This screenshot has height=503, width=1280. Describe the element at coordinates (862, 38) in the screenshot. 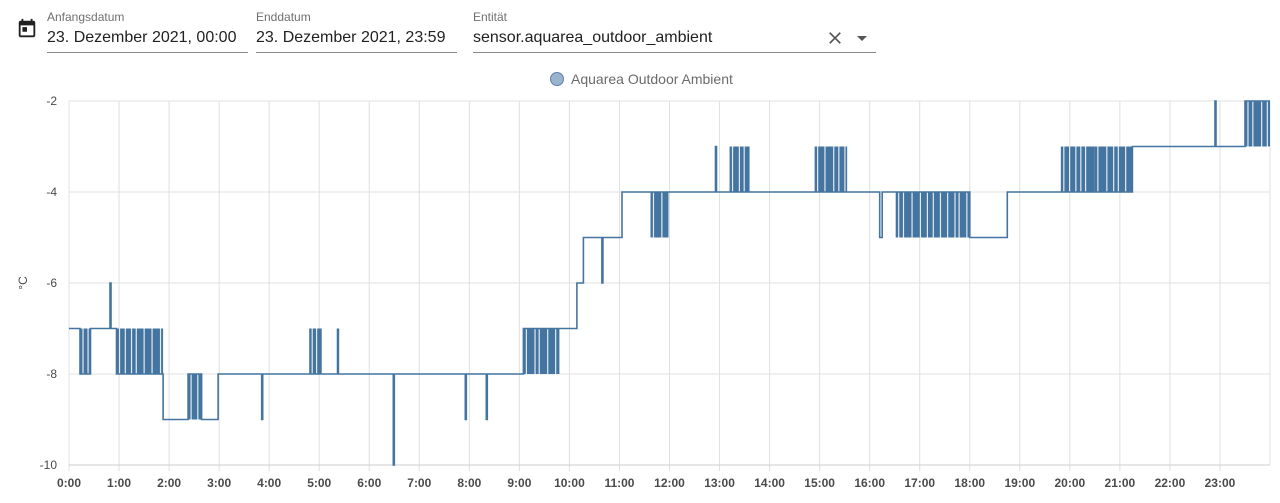

I see `arrow-drop-down-icon` at that location.